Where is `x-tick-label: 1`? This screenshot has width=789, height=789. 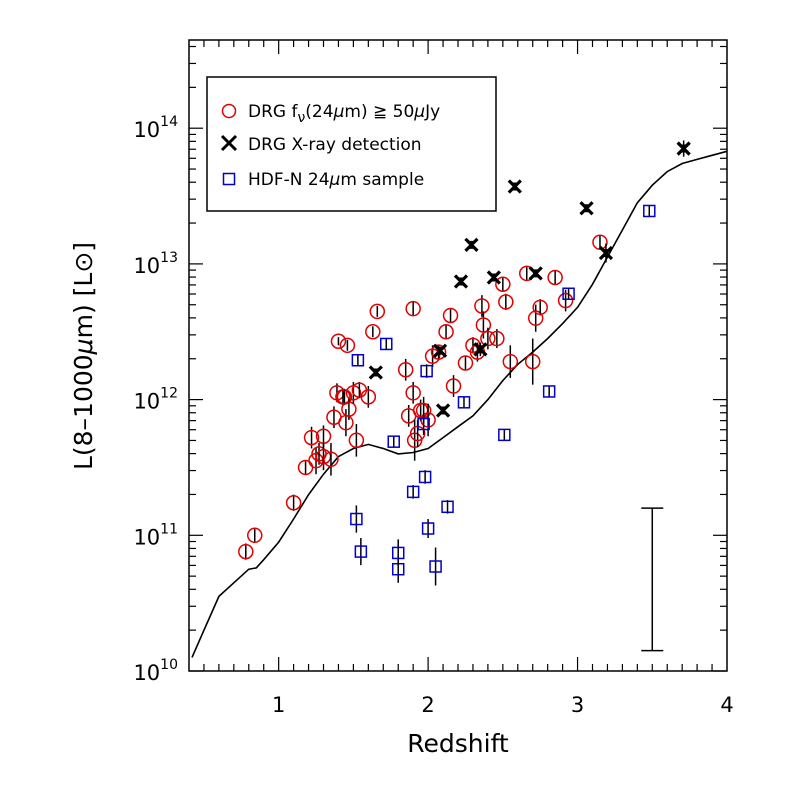 x-tick-label: 1 is located at coordinates (278, 705).